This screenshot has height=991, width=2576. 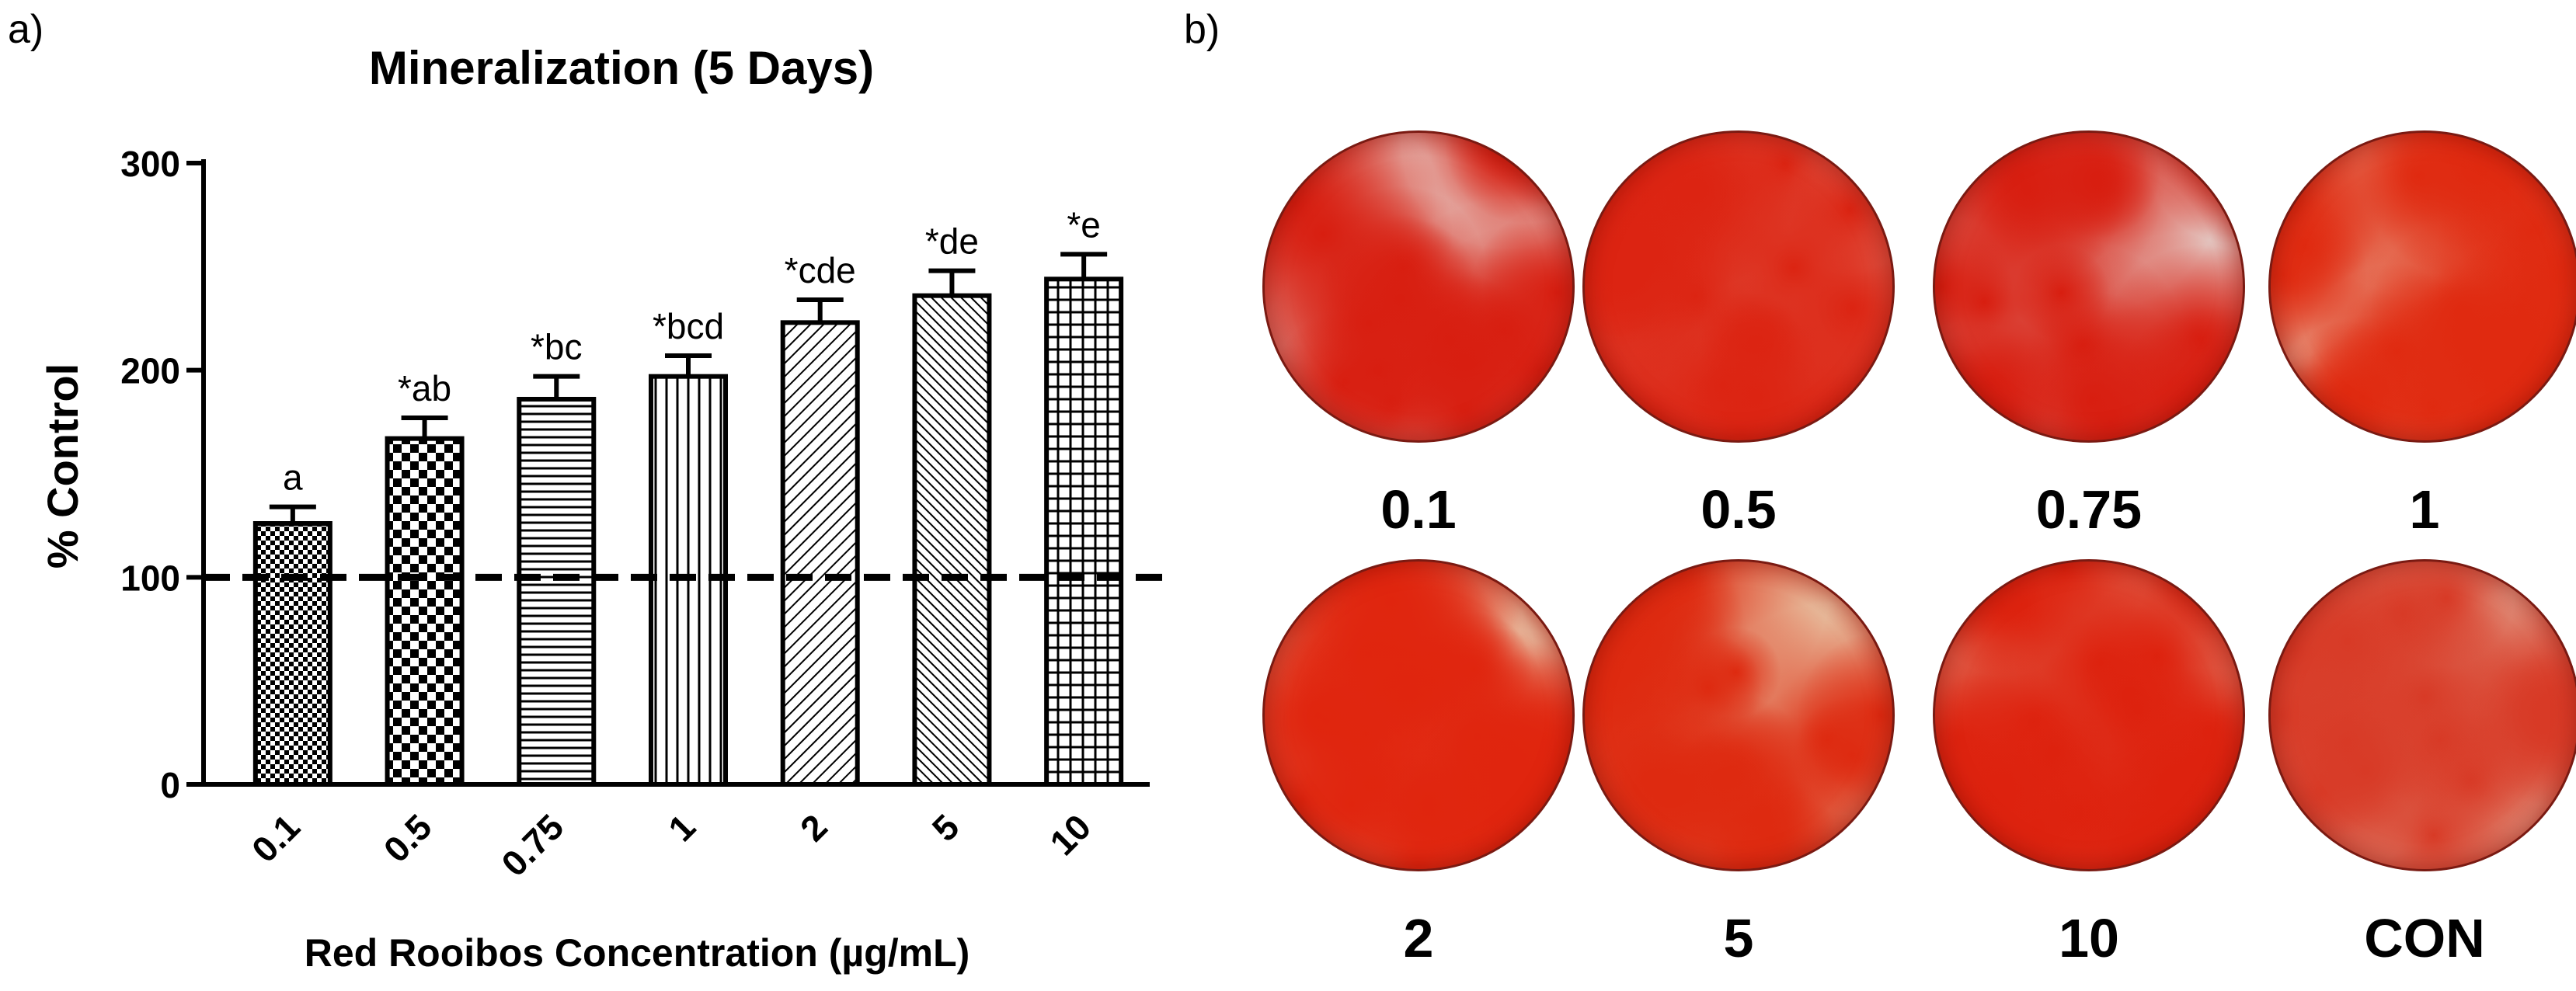 I want to click on y-tick-label: 200, so click(x=150, y=371).